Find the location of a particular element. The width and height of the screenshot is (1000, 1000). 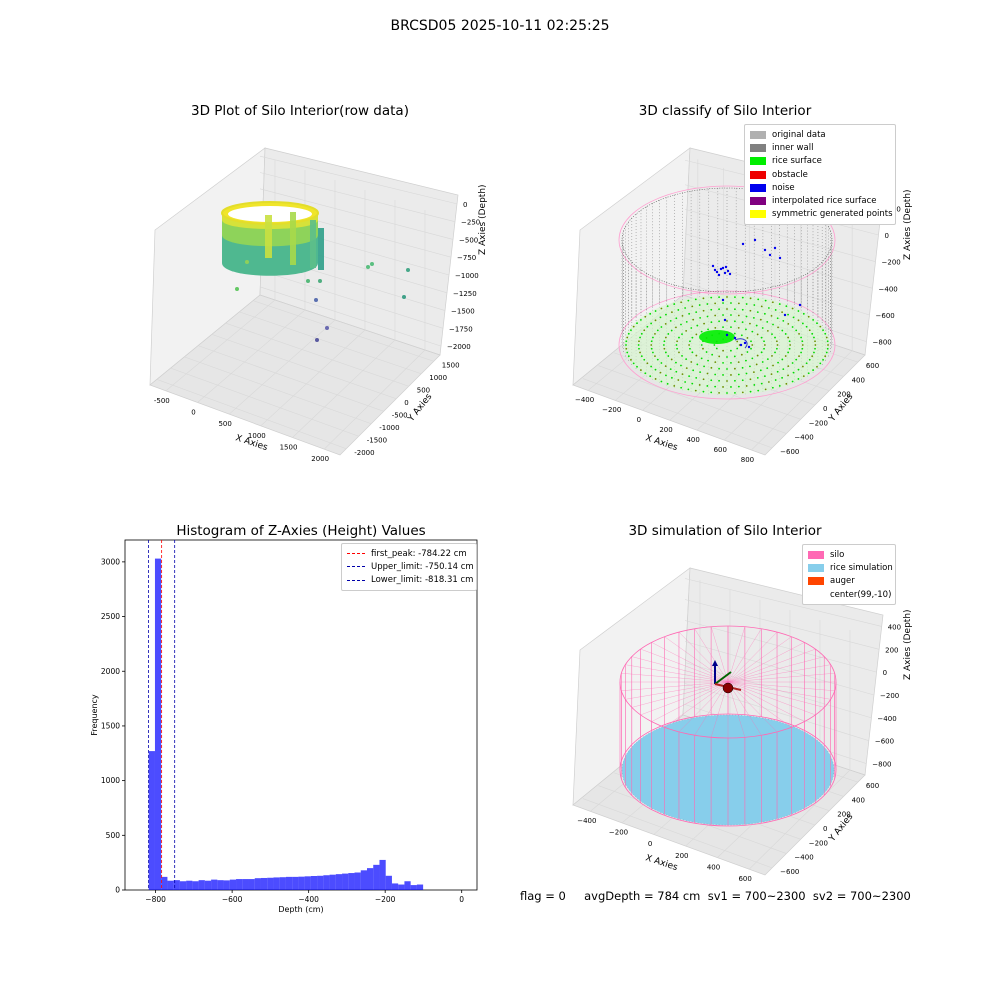

z-tick-label: −2000 is located at coordinates (459, 347).